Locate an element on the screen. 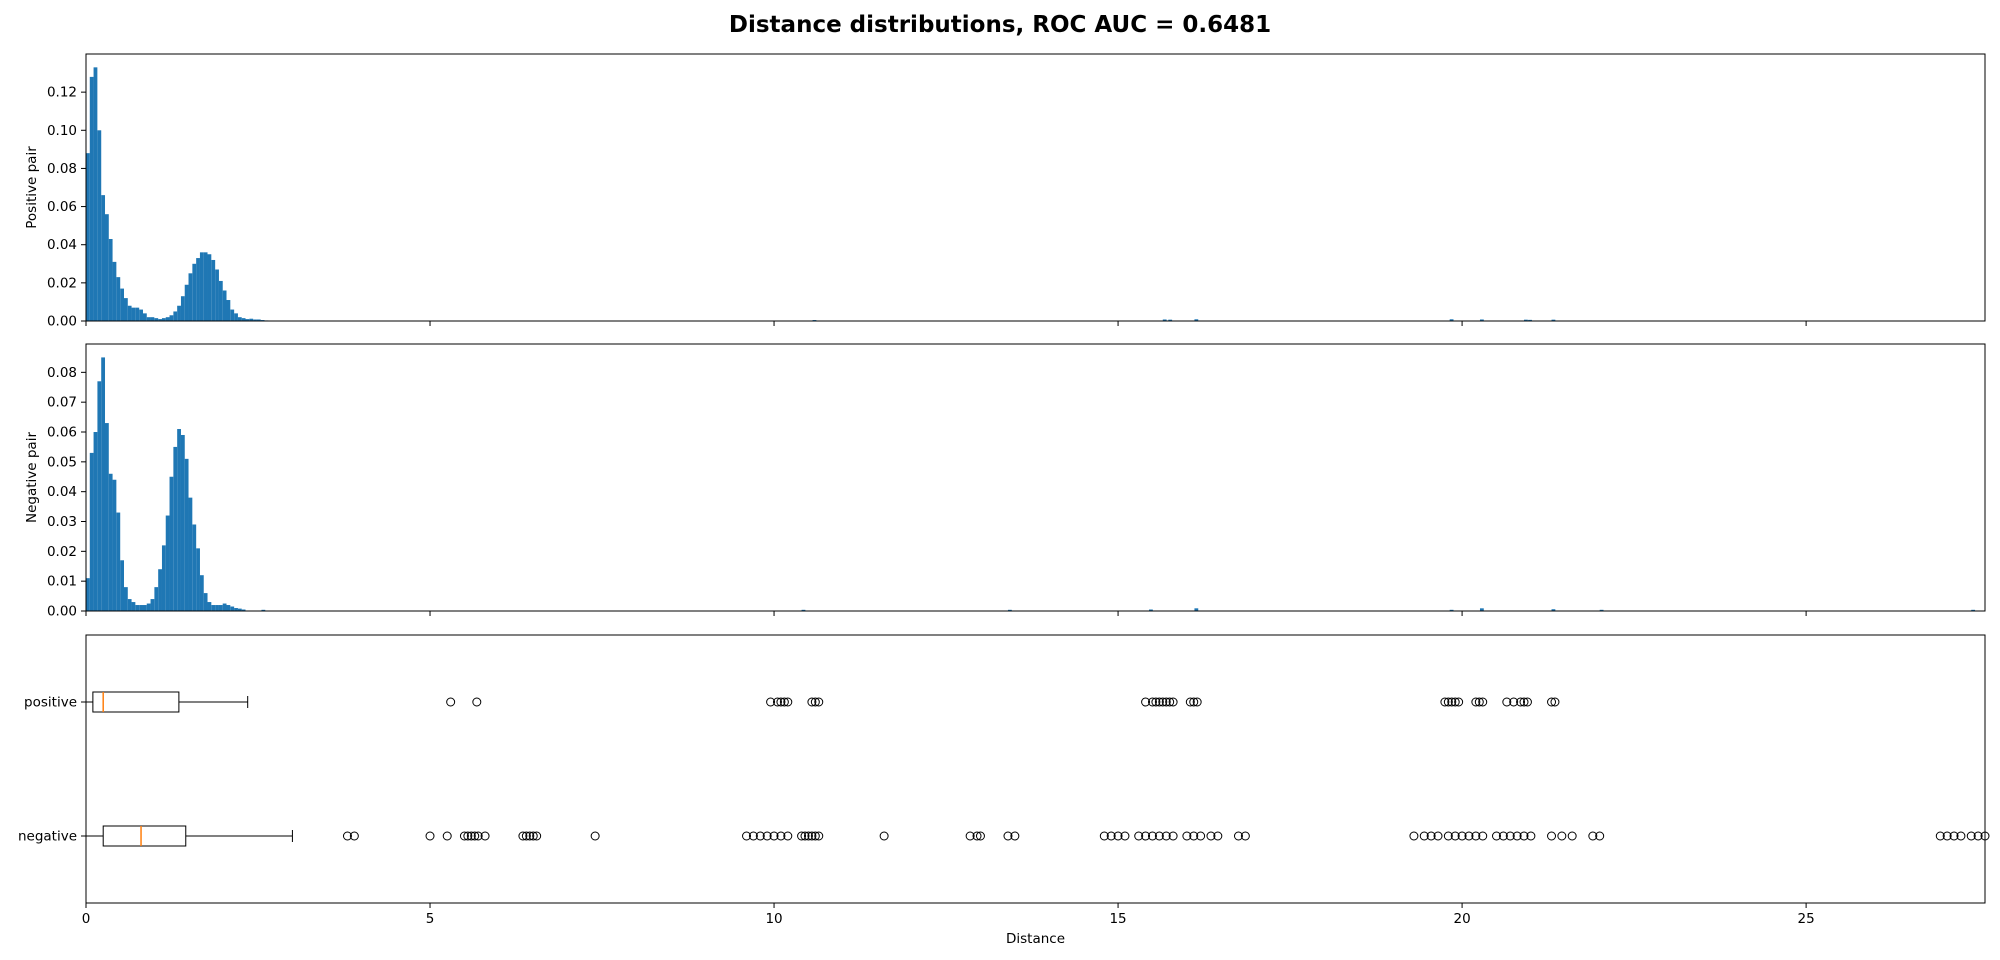 The height and width of the screenshot is (960, 2000). y-tick-label: 0.02 is located at coordinates (62, 552).